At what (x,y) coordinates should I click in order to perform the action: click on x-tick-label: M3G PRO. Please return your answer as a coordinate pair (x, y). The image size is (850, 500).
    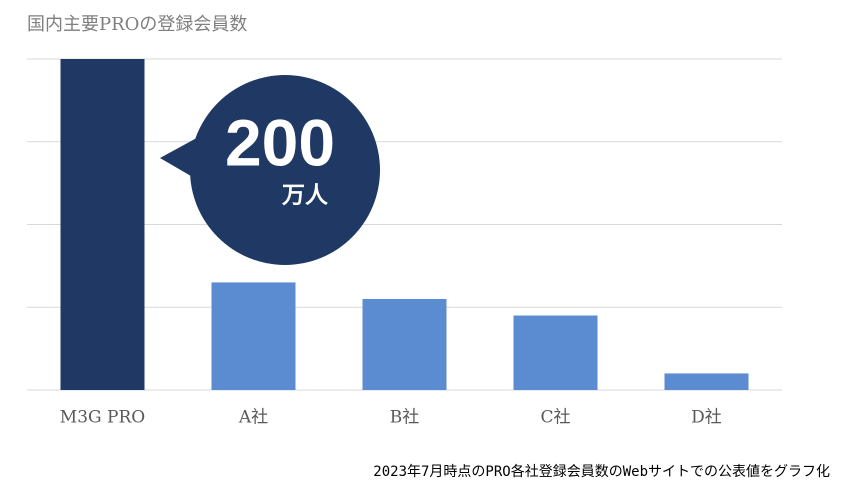
    Looking at the image, I should click on (102, 418).